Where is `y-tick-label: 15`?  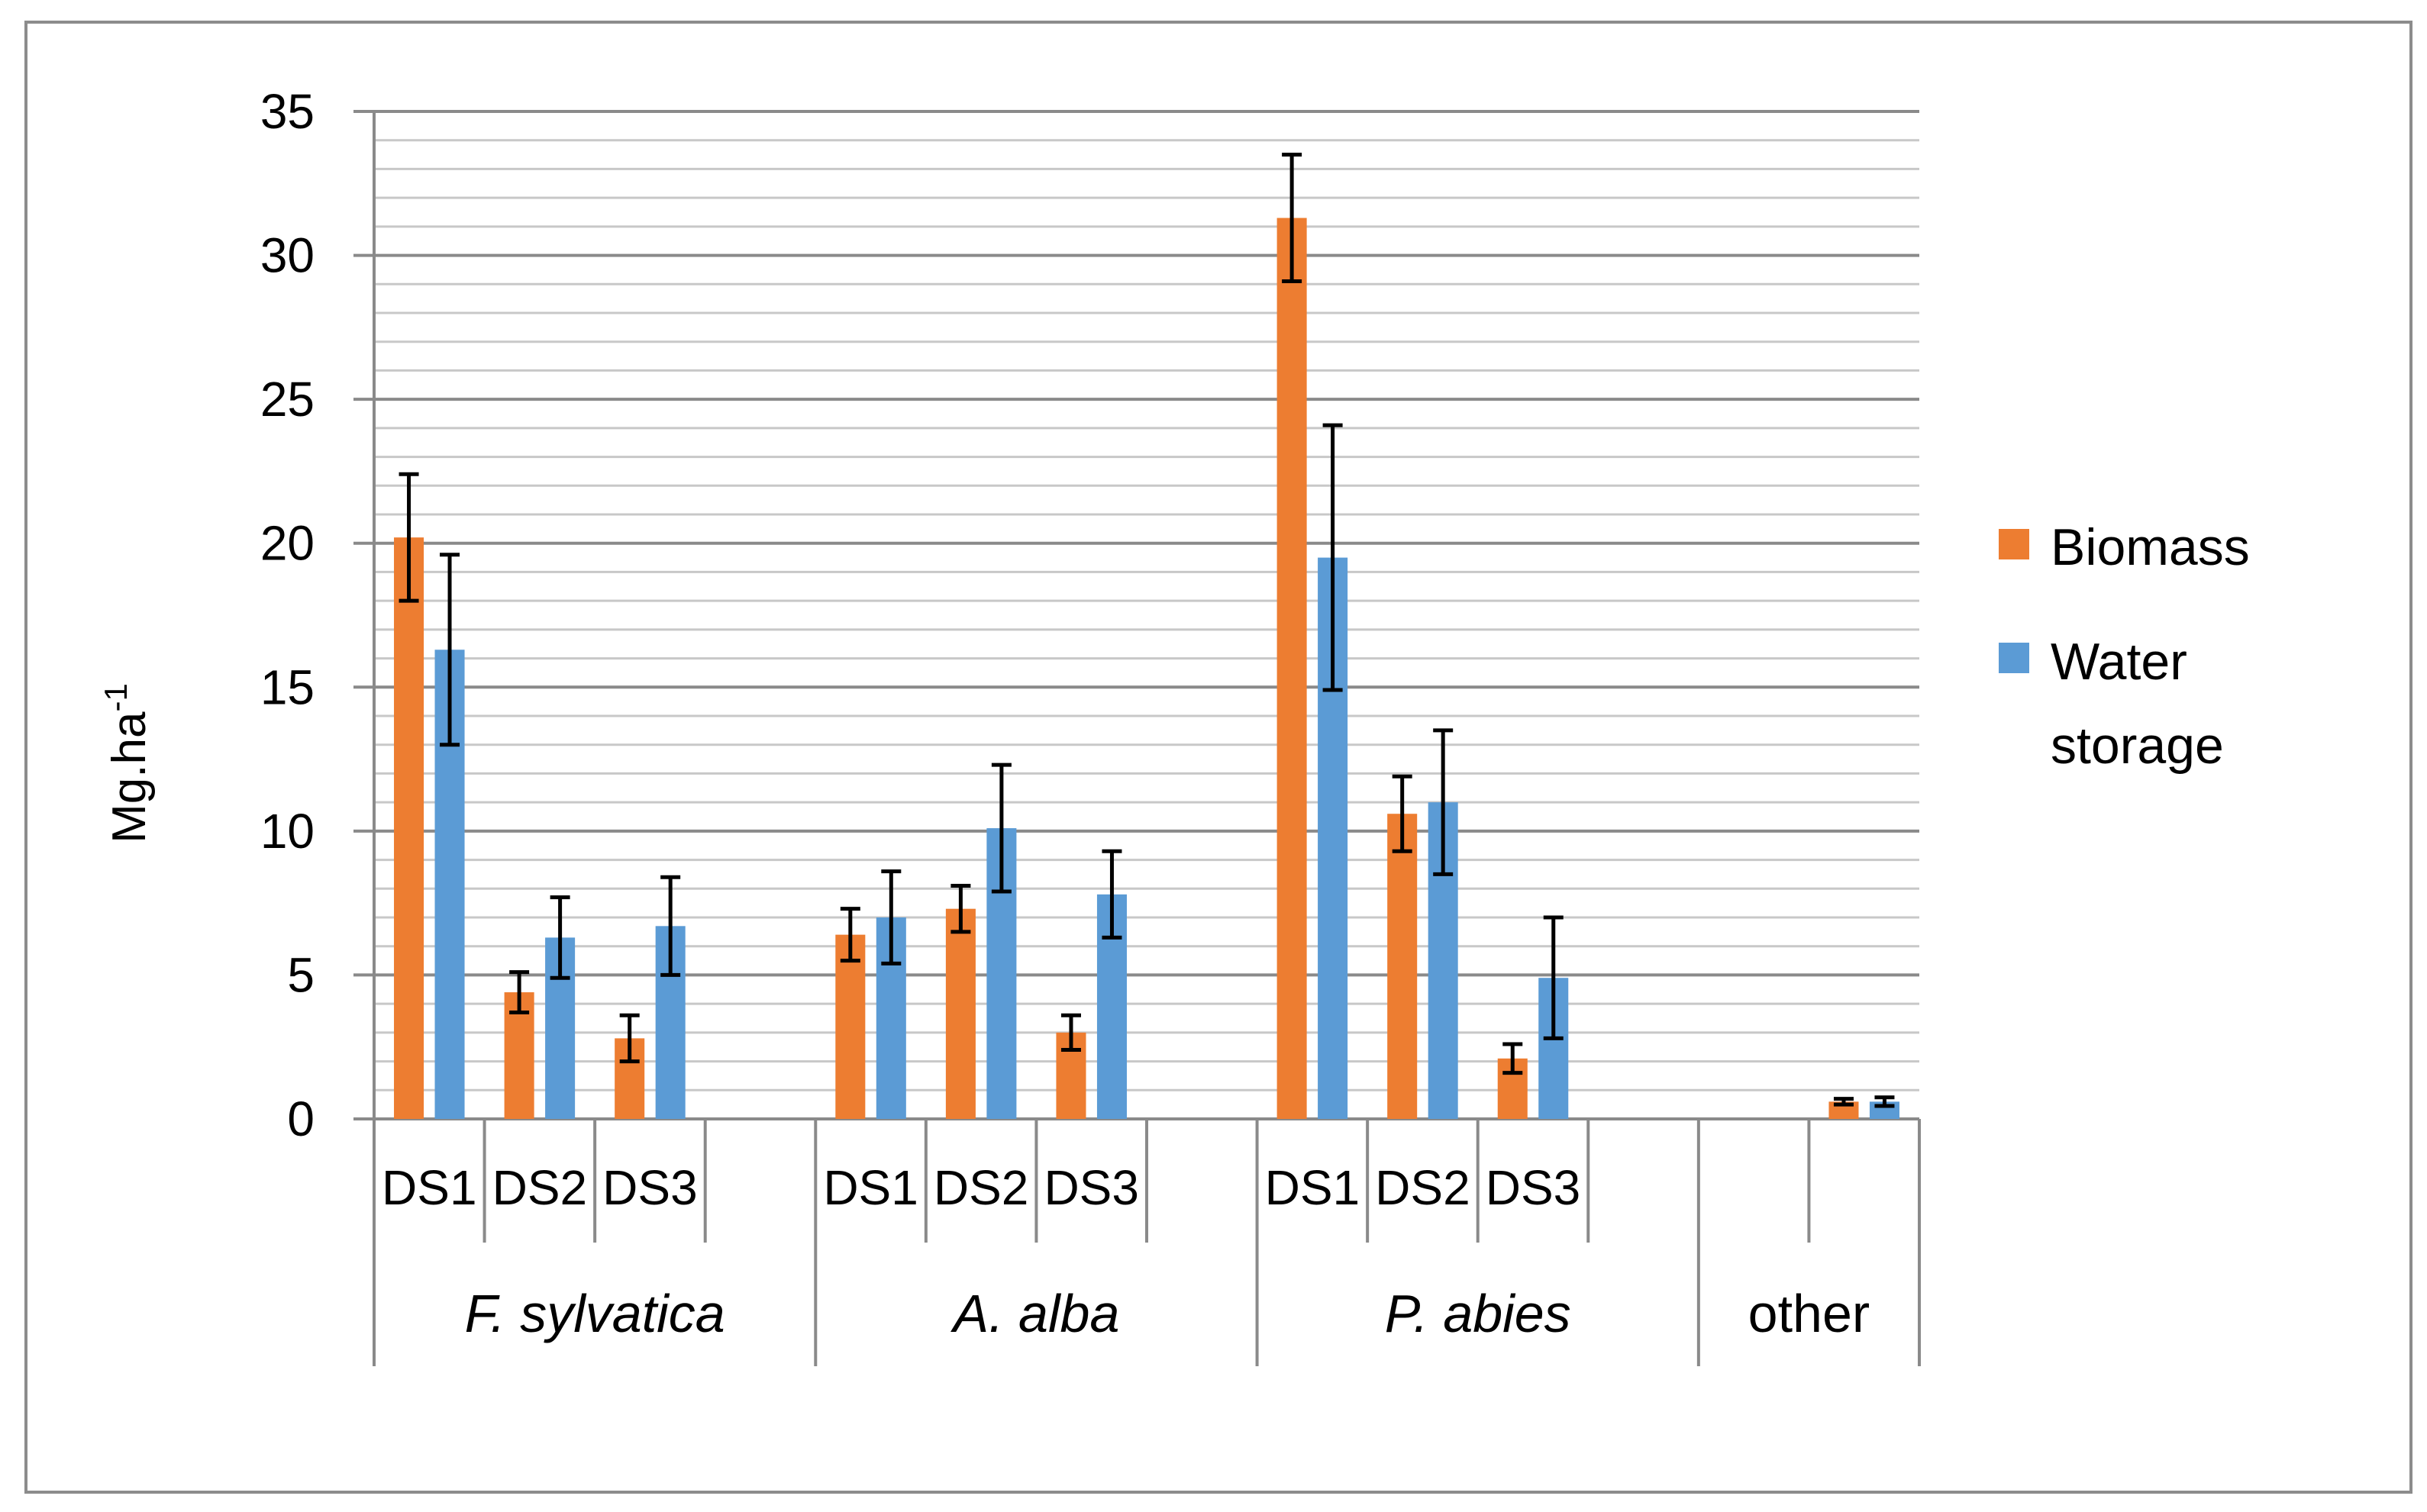
y-tick-label: 15 is located at coordinates (287, 686).